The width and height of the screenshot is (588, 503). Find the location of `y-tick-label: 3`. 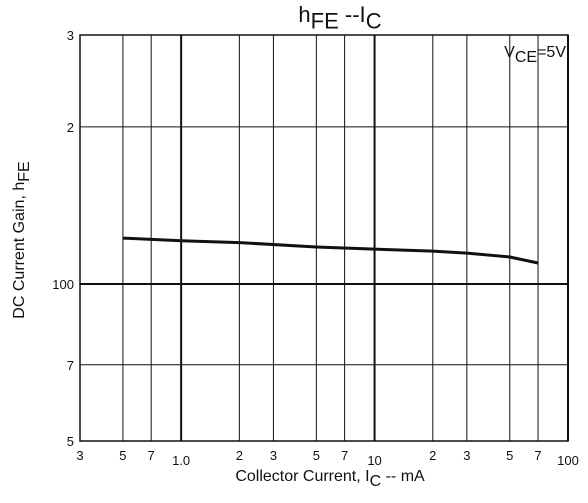

y-tick-label: 3 is located at coordinates (70, 35).